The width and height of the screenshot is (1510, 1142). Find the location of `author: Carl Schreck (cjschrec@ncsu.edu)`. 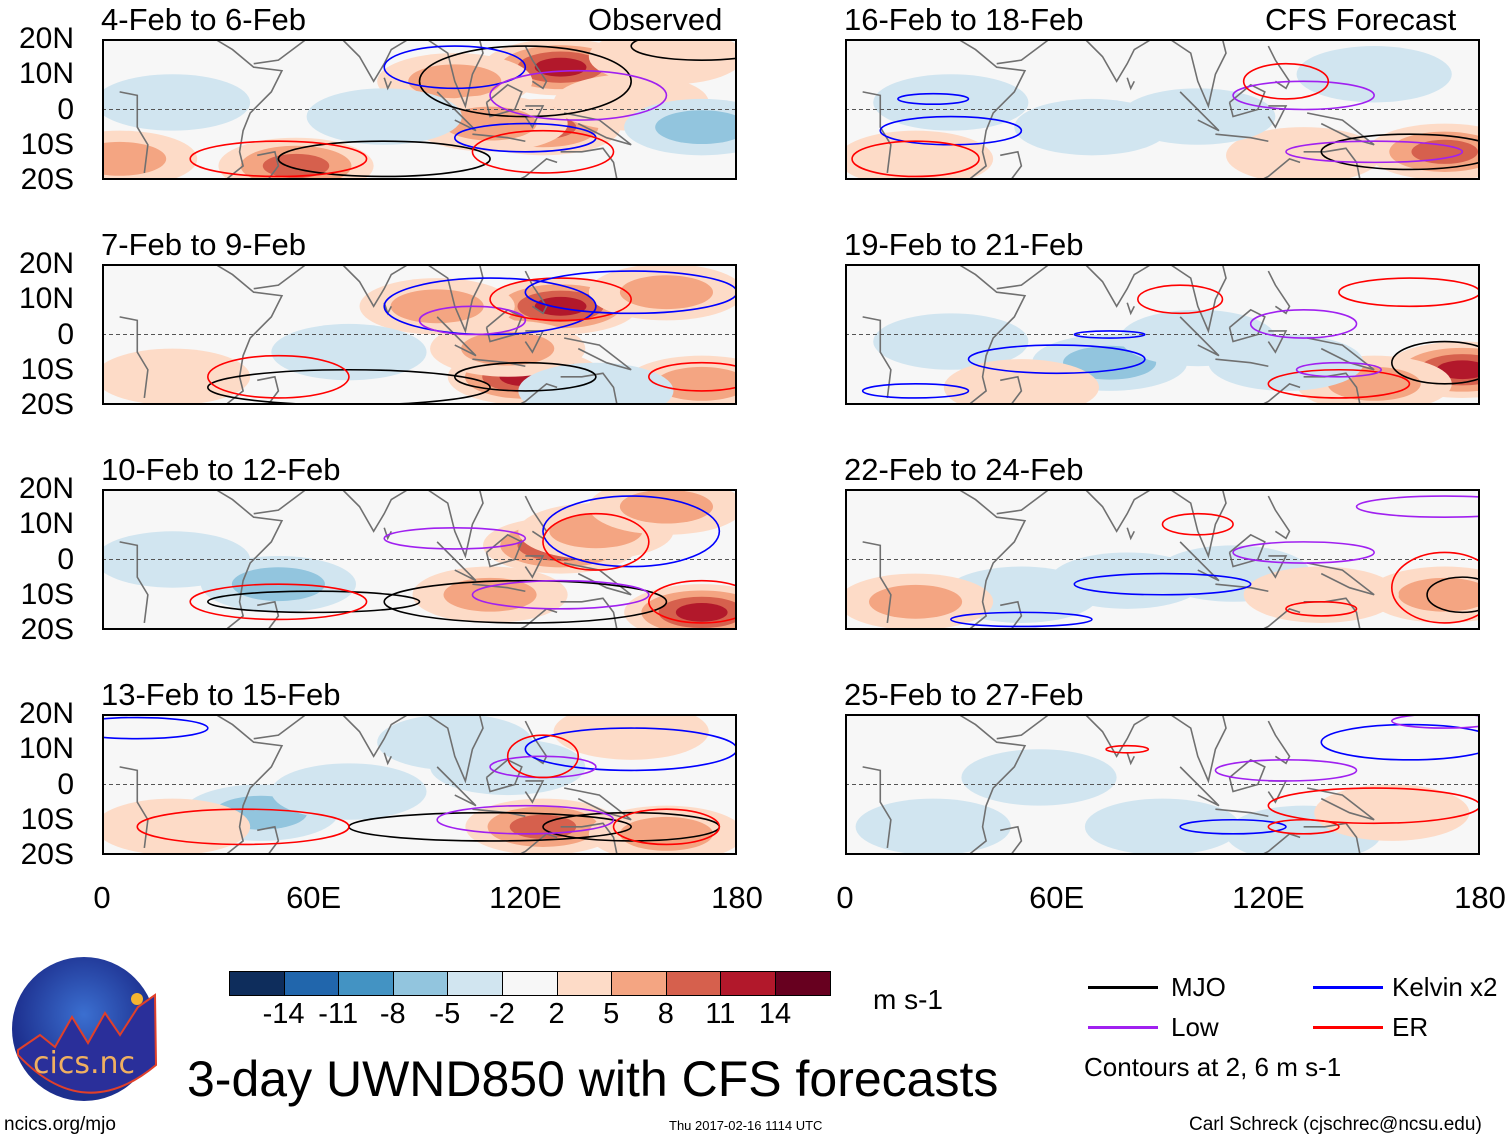

author: Carl Schreck (cjschrec@ncsu.edu) is located at coordinates (1335, 1124).